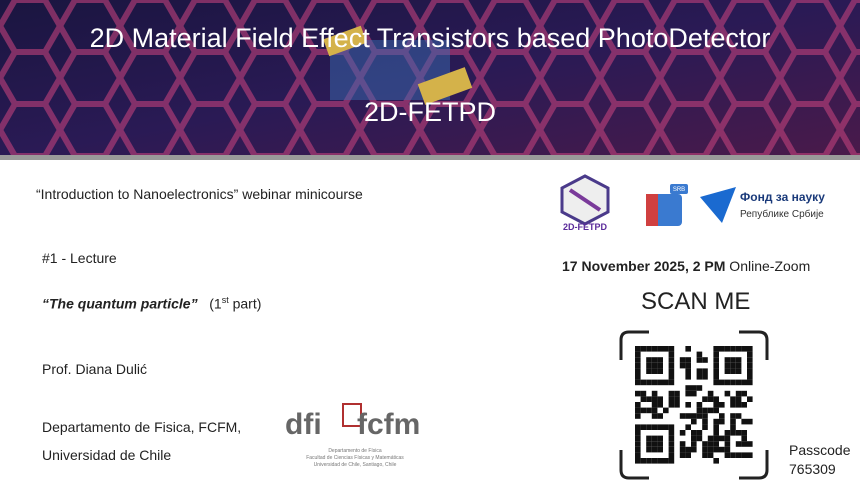 This screenshot has width=860, height=482. What do you see at coordinates (694, 405) in the screenshot?
I see `qr-code` at bounding box center [694, 405].